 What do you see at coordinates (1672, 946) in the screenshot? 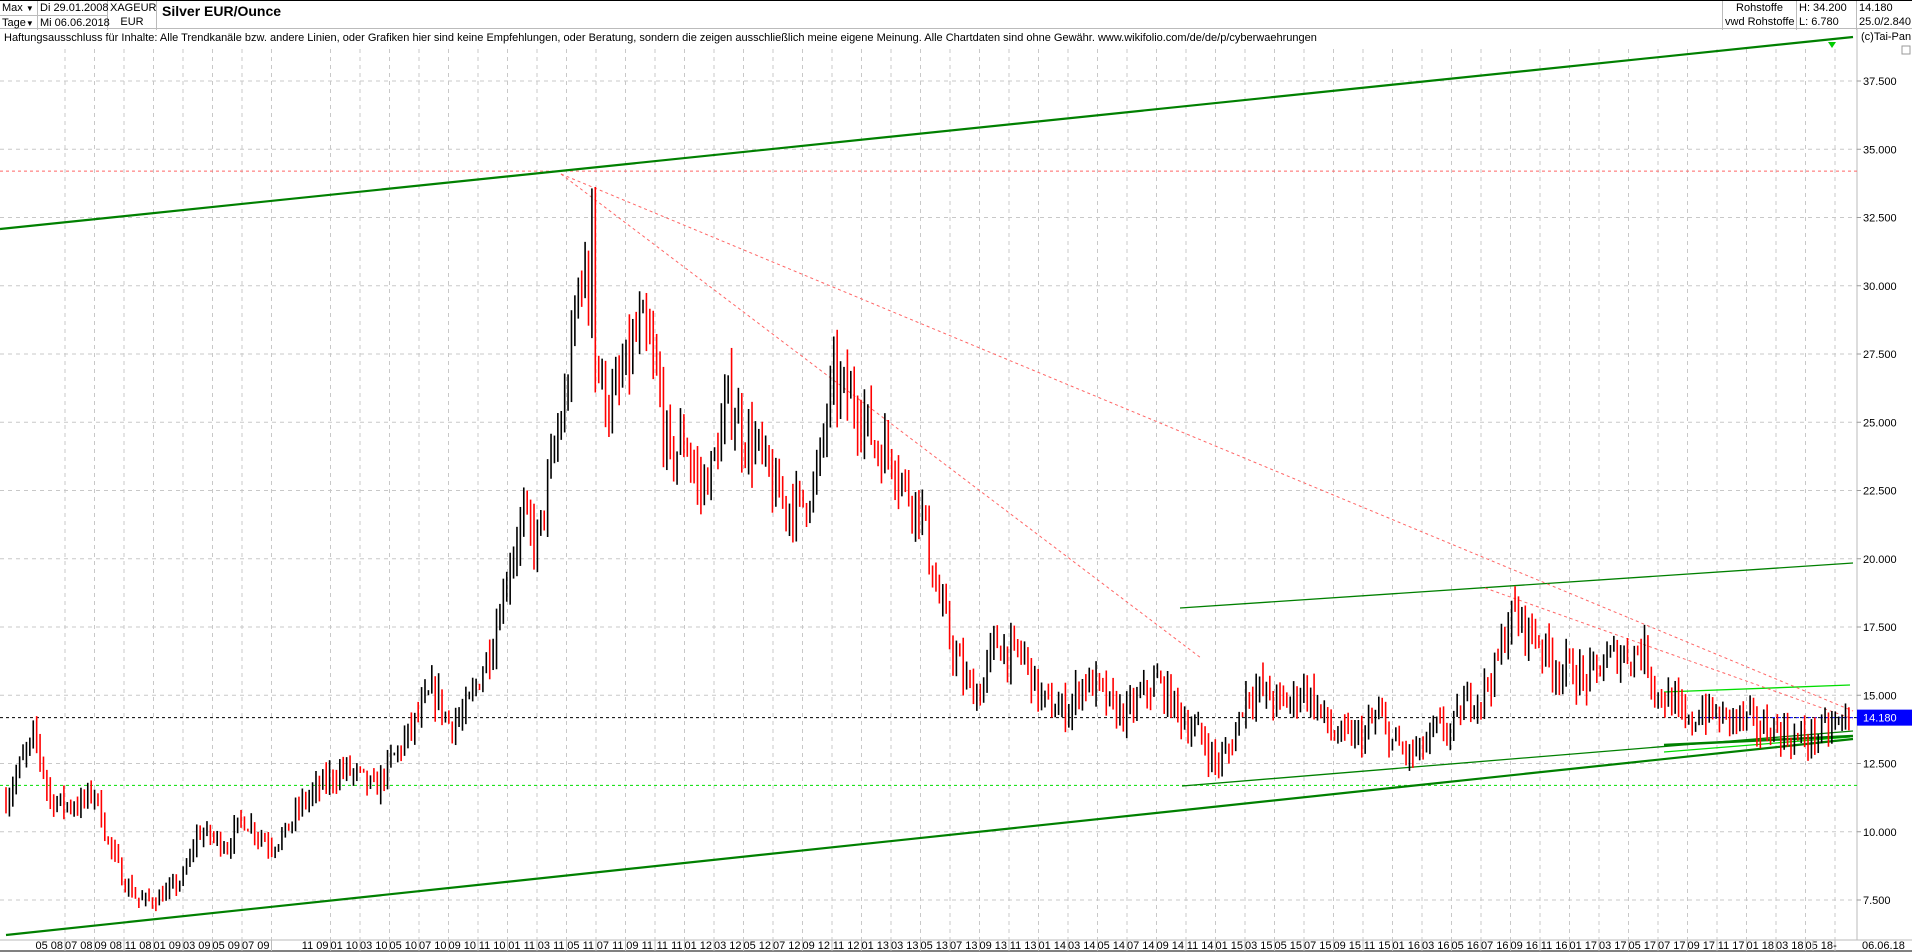
I see `x-tick-label: 07 17` at bounding box center [1672, 946].